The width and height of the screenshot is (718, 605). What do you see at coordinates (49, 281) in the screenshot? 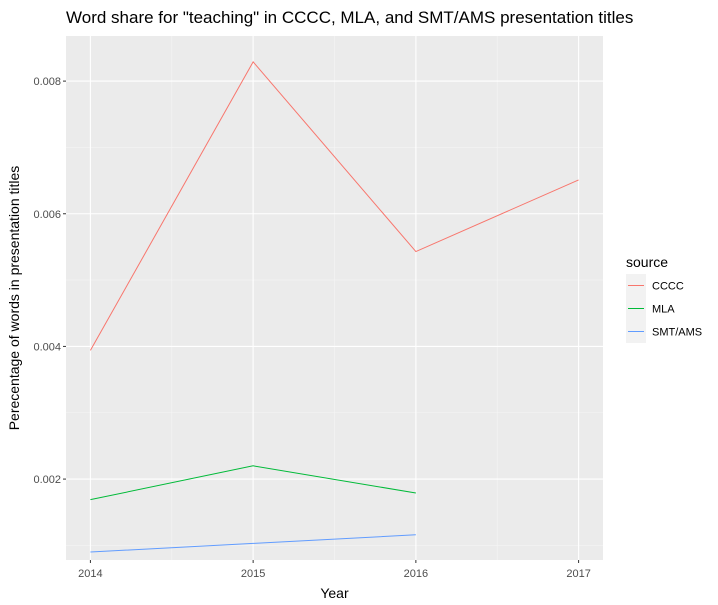
I see `y-axis: 0.002 0.004 0.006 0.008` at bounding box center [49, 281].